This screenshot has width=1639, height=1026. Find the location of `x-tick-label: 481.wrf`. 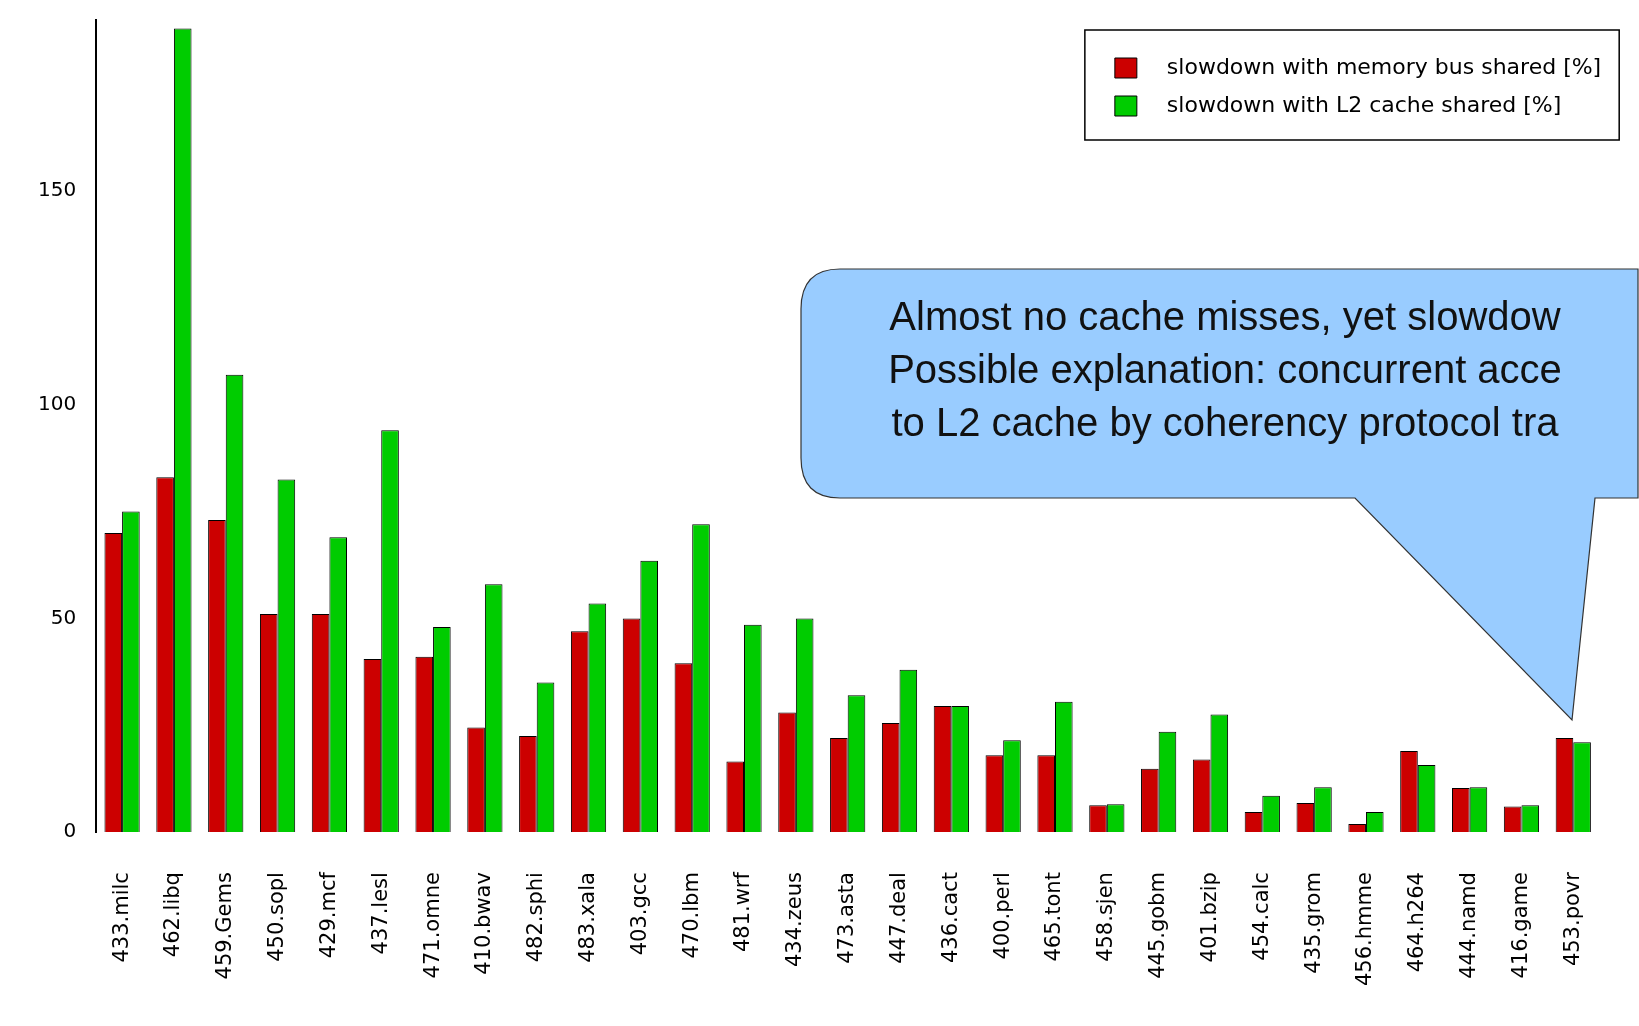

x-tick-label: 481.wrf is located at coordinates (742, 912).